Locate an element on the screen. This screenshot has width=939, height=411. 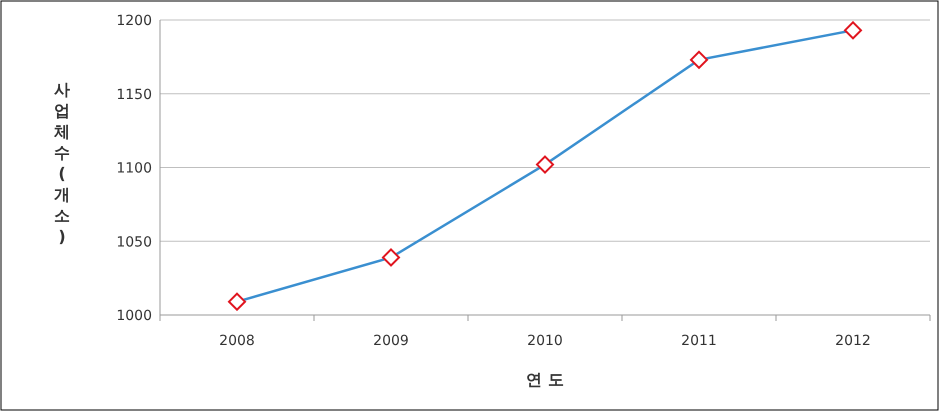
y-tick-label: 1200 is located at coordinates (134, 21).